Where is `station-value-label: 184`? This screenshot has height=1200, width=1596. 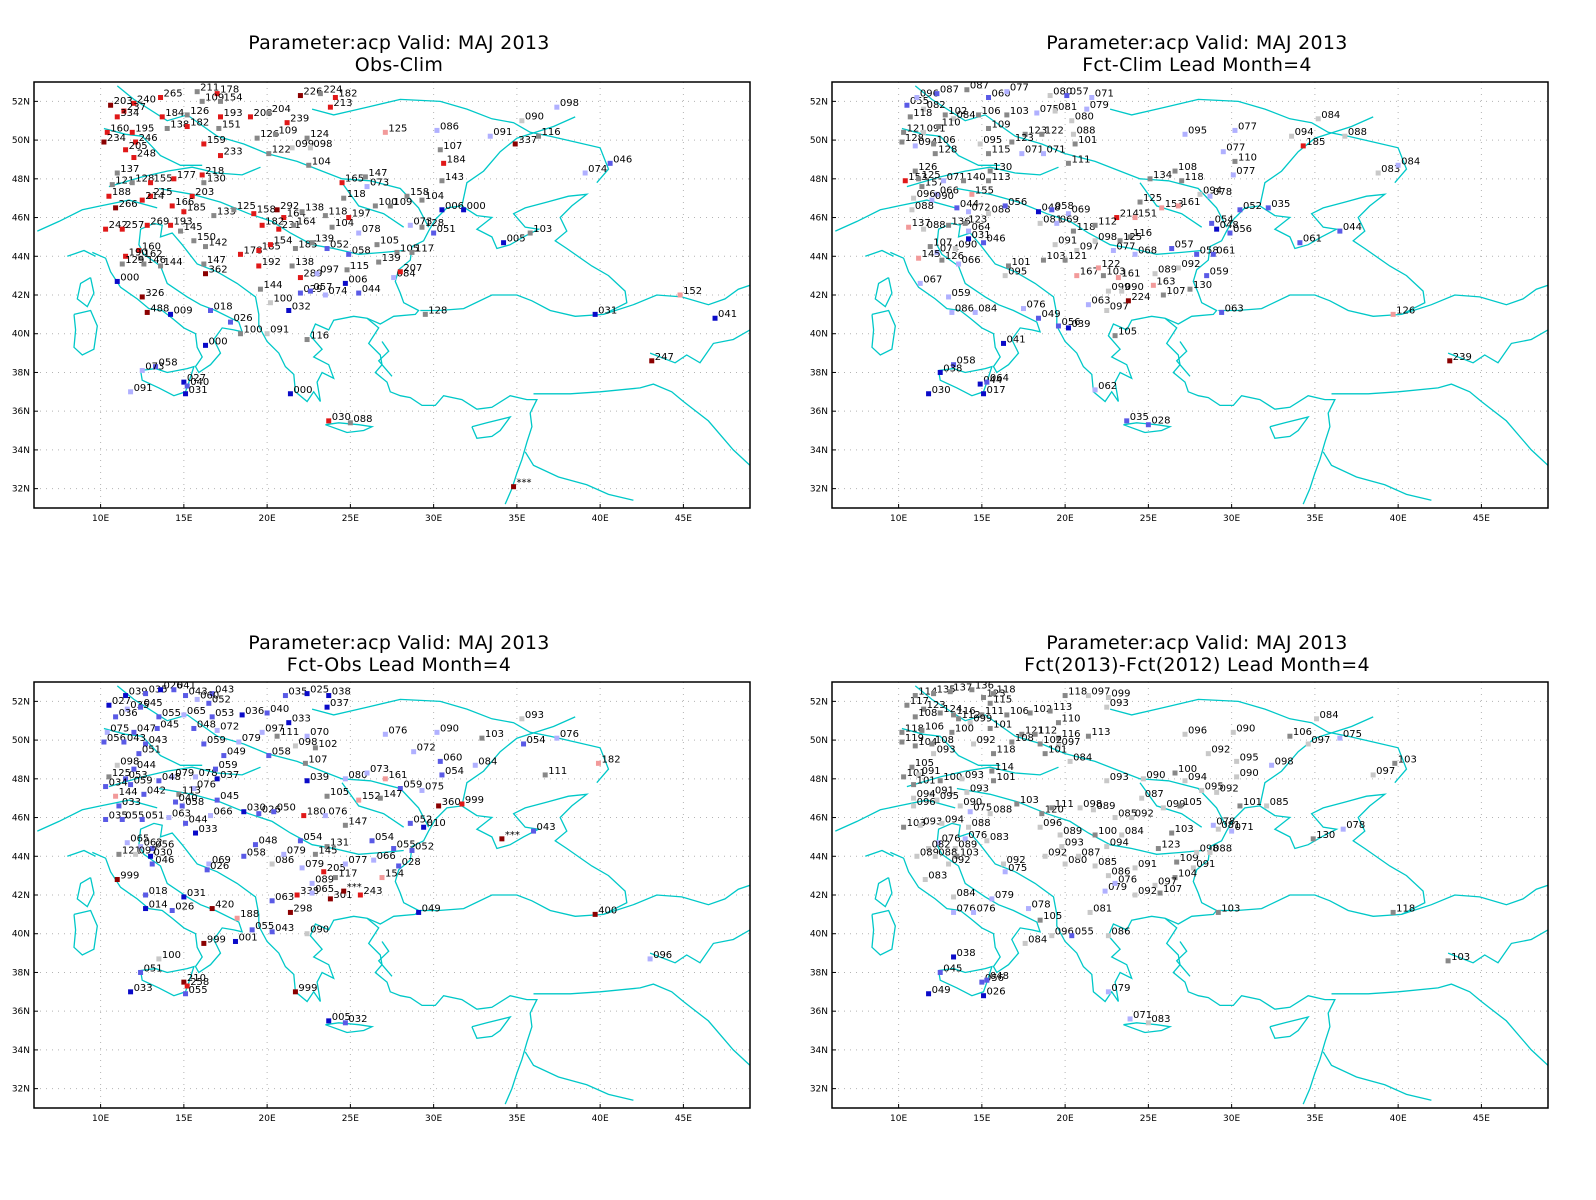
station-value-label: 184 is located at coordinates (456, 159).